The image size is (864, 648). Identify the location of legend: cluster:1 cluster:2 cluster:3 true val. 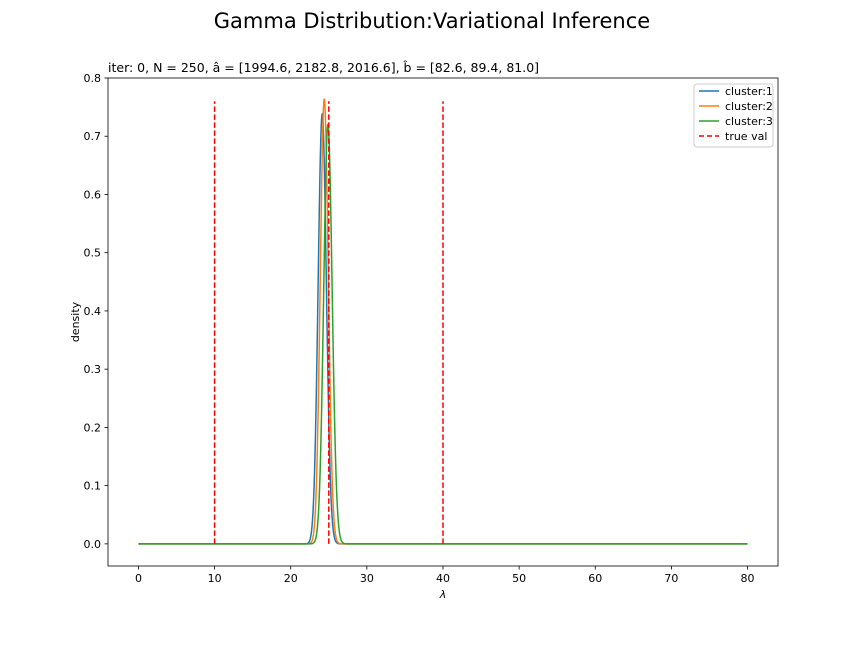
(733, 115).